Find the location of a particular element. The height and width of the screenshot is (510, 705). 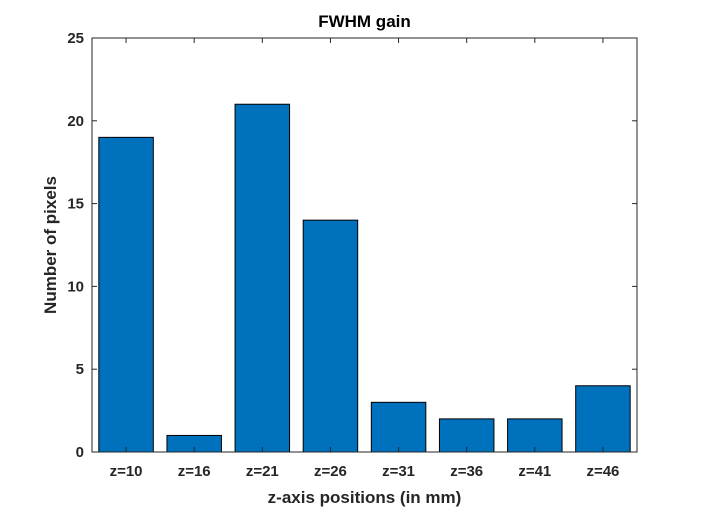

x-tick-label: z=41 is located at coordinates (534, 471).